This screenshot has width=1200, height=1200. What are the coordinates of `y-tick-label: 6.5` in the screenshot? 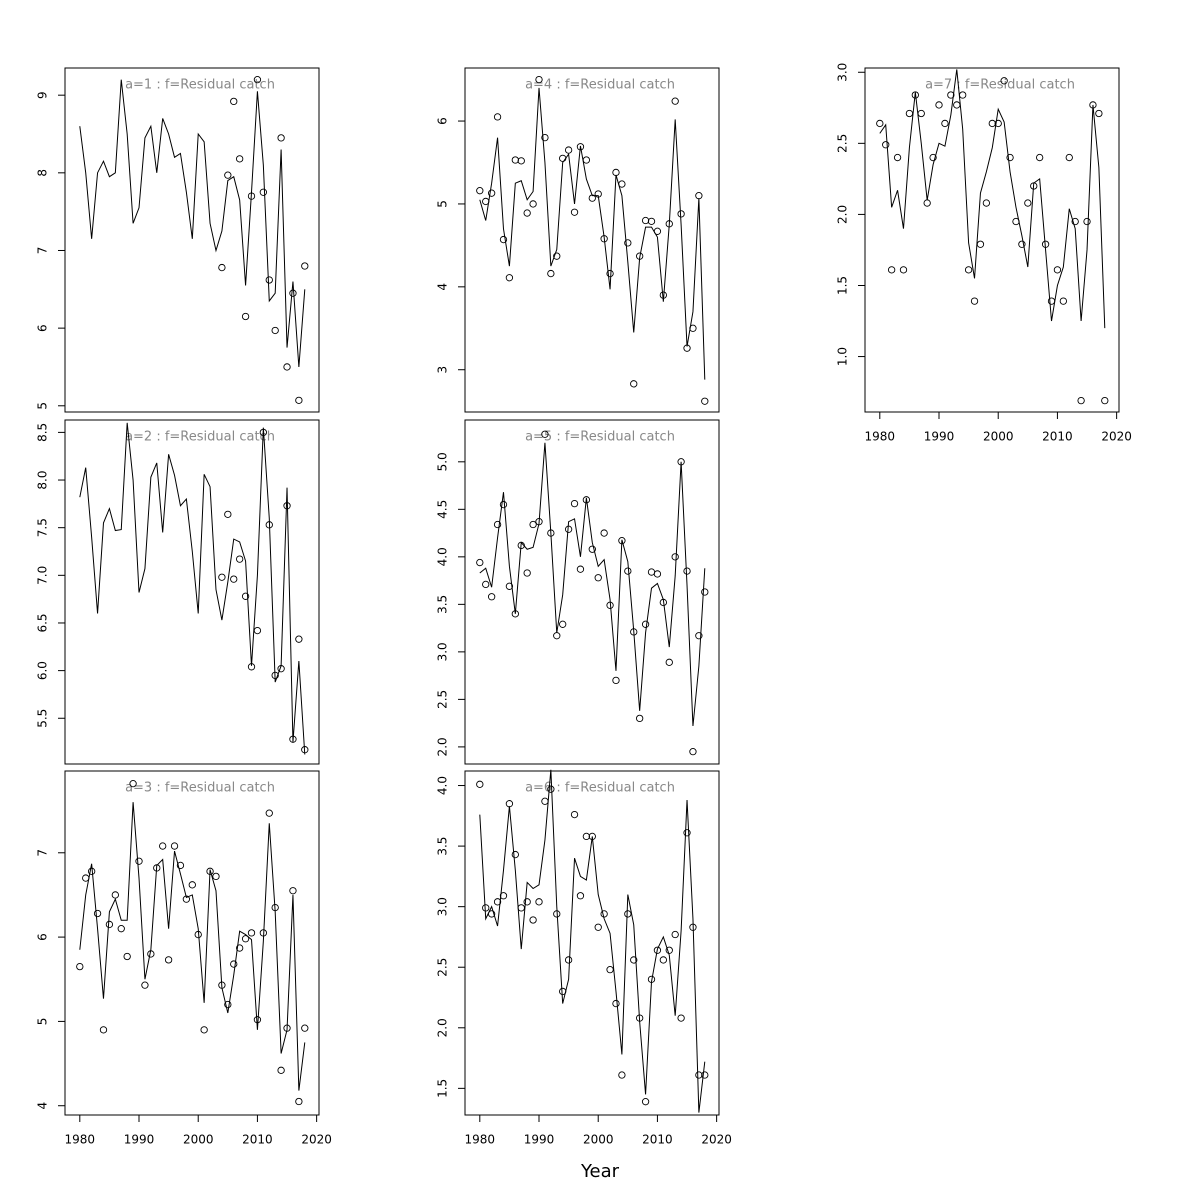 It's located at (43, 622).